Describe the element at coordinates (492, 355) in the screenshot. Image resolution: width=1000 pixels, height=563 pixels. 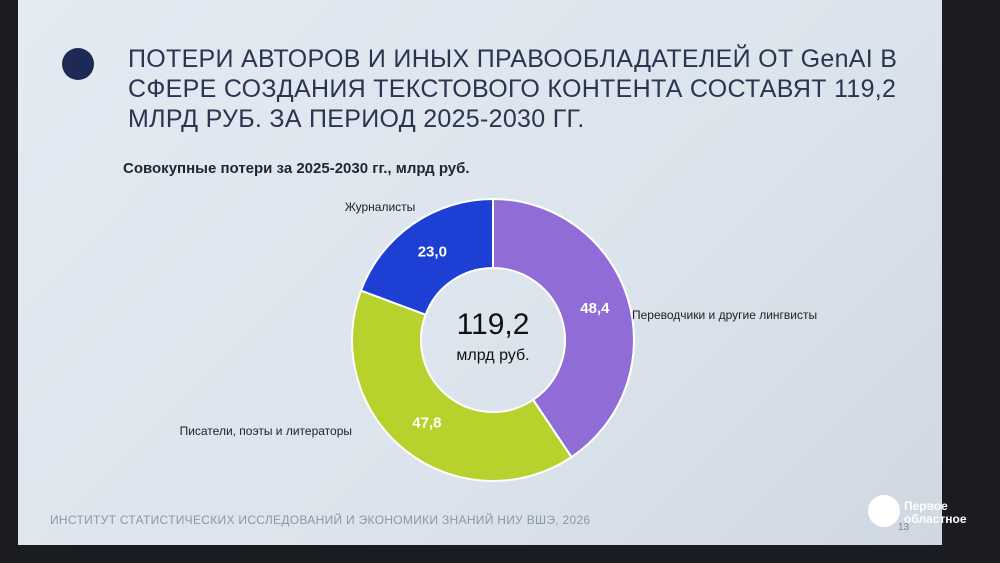
I see `total-unit: млрд руб.` at that location.